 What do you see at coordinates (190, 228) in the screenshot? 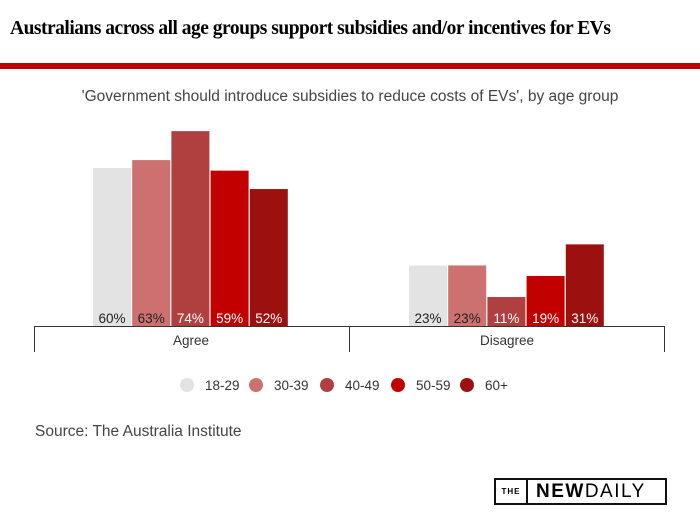
I see `bar-40-49-agree` at bounding box center [190, 228].